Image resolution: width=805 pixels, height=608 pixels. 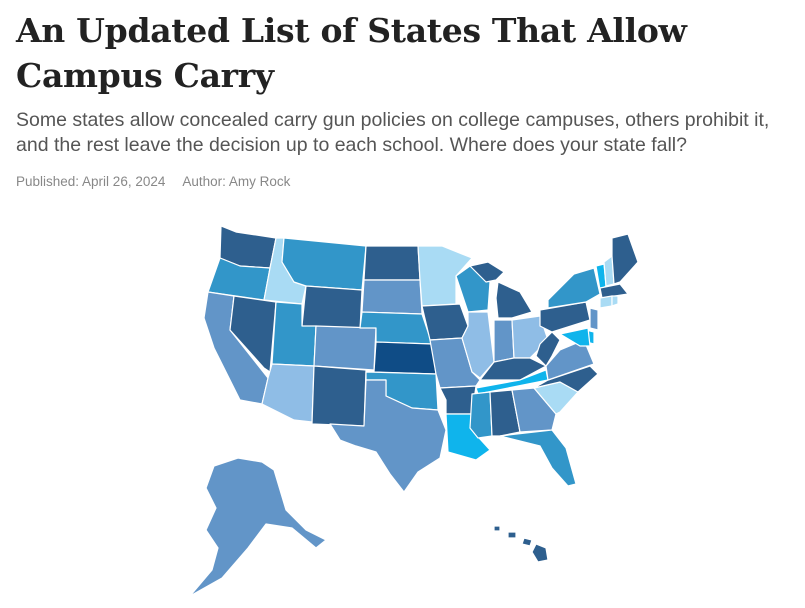 What do you see at coordinates (625, 259) in the screenshot?
I see `state-me` at bounding box center [625, 259].